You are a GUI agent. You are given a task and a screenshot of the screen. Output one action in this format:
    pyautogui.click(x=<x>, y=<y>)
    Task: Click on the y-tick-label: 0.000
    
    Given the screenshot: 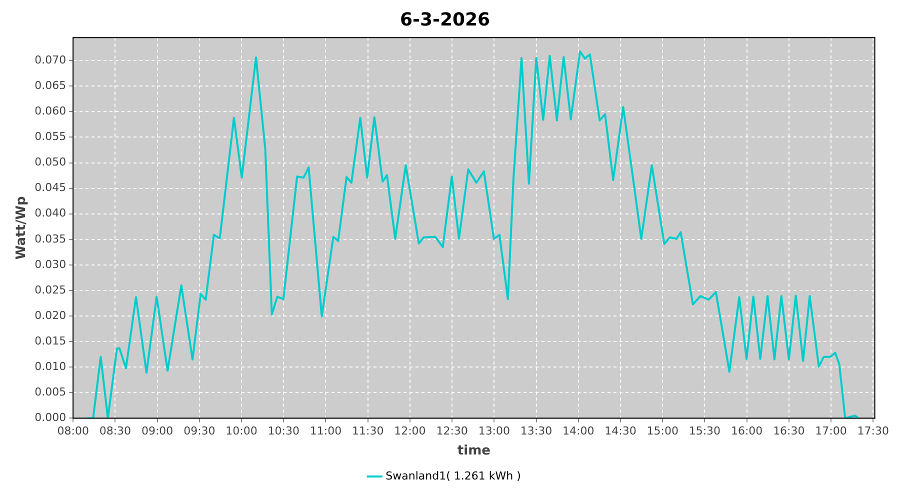 What is the action you would take?
    pyautogui.click(x=50, y=417)
    